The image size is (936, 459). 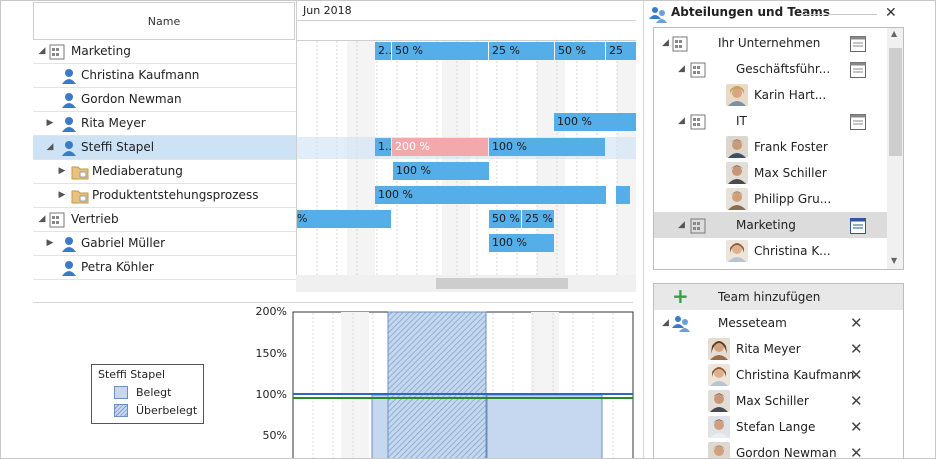 I want to click on tree-row-petra-koehler: Petra Köhler, so click(x=164, y=268).